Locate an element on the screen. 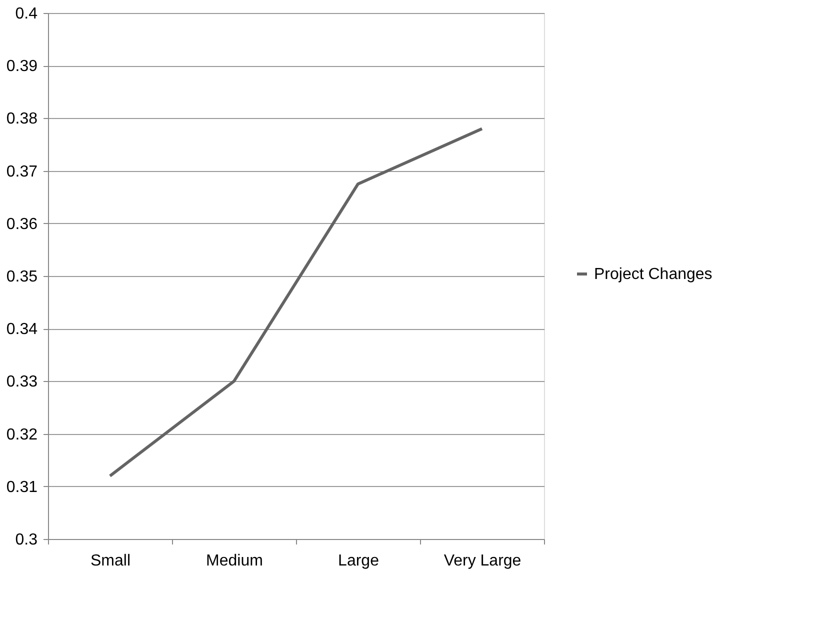  x-tick-label: Small is located at coordinates (110, 561).